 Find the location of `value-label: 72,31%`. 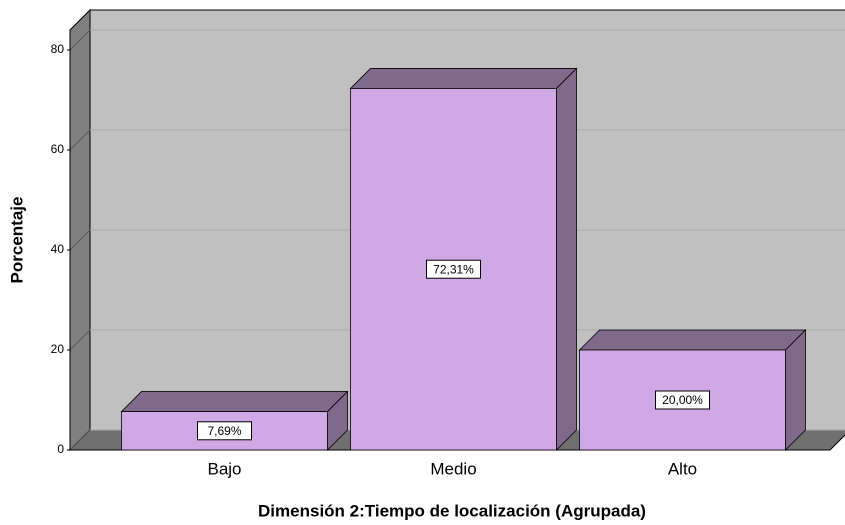

value-label: 72,31% is located at coordinates (453, 269).